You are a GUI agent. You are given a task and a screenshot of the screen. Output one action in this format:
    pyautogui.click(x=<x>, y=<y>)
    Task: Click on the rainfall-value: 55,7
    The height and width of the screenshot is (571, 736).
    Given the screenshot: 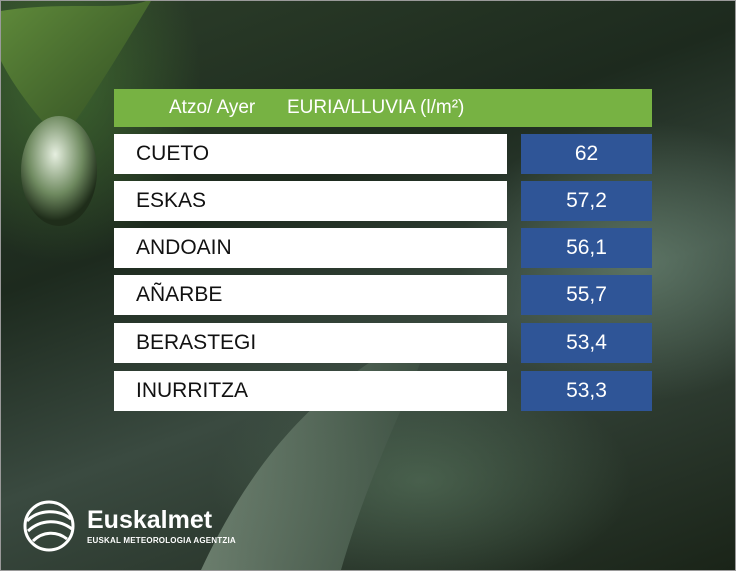 What is the action you would take?
    pyautogui.click(x=586, y=295)
    